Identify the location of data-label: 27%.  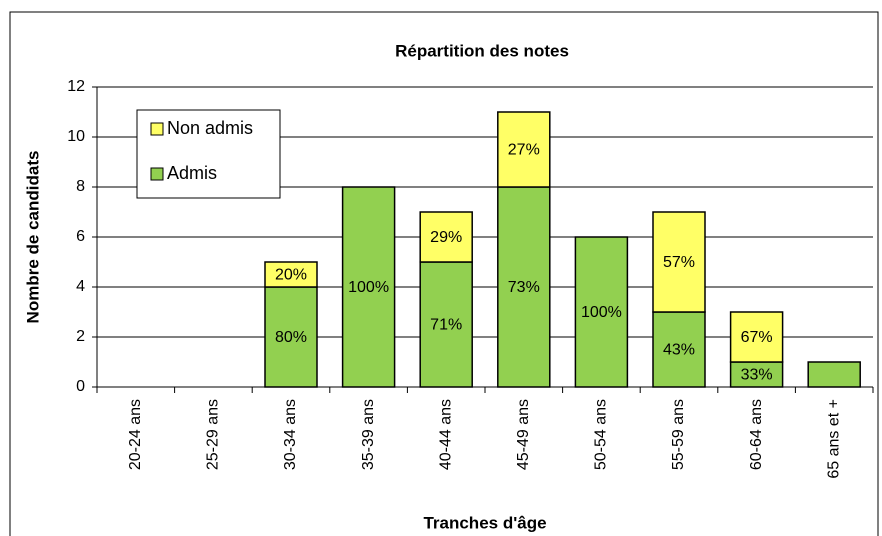
(524, 150).